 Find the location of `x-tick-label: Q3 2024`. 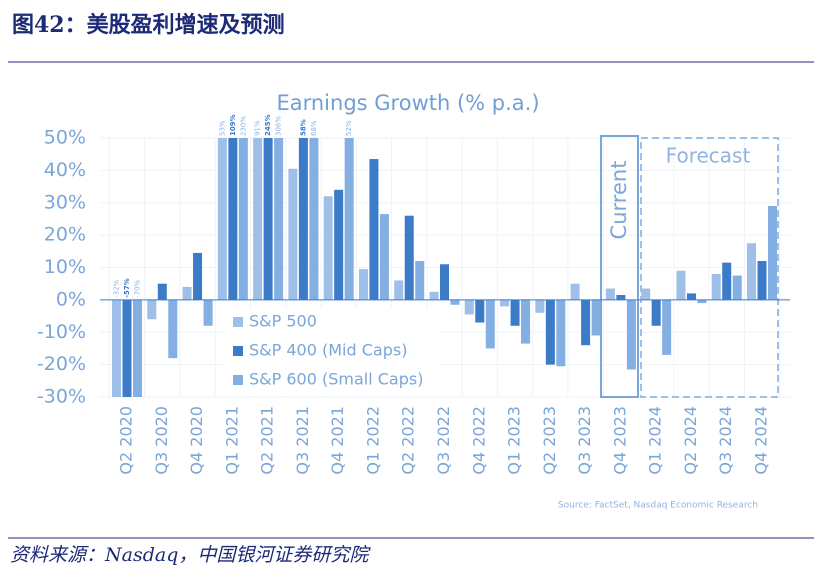

x-tick-label: Q3 2024 is located at coordinates (725, 440).